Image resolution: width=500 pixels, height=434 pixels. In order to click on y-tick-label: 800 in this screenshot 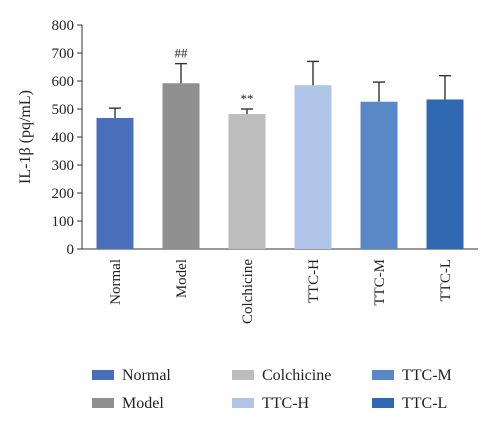, I will do `click(63, 26)`.